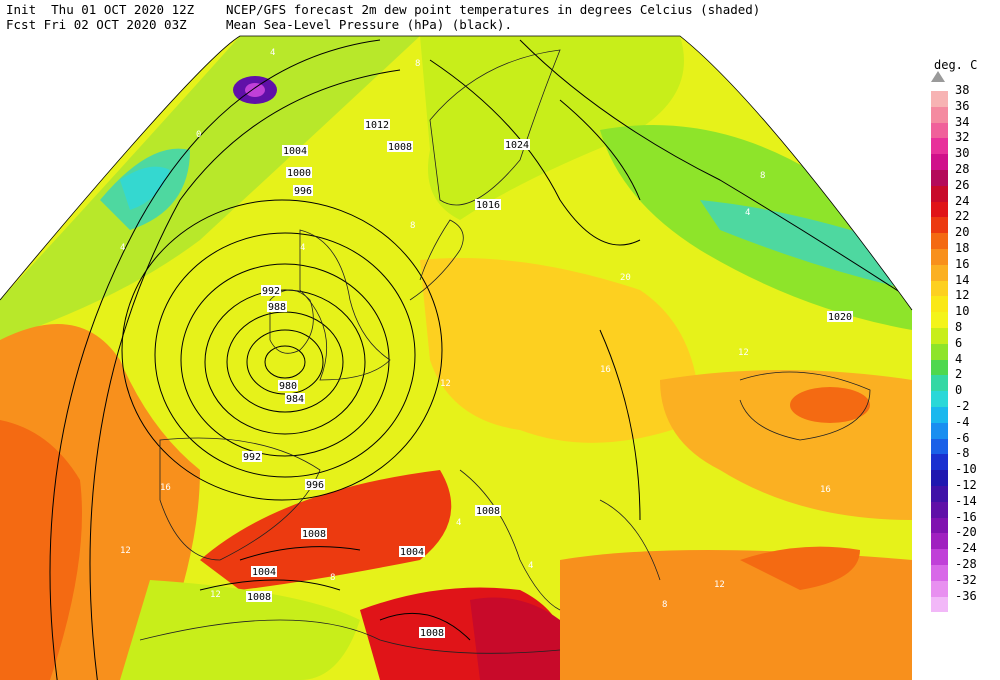 The width and height of the screenshot is (1000, 680). What do you see at coordinates (271, 291) in the screenshot?
I see `isobar-label: 992` at bounding box center [271, 291].